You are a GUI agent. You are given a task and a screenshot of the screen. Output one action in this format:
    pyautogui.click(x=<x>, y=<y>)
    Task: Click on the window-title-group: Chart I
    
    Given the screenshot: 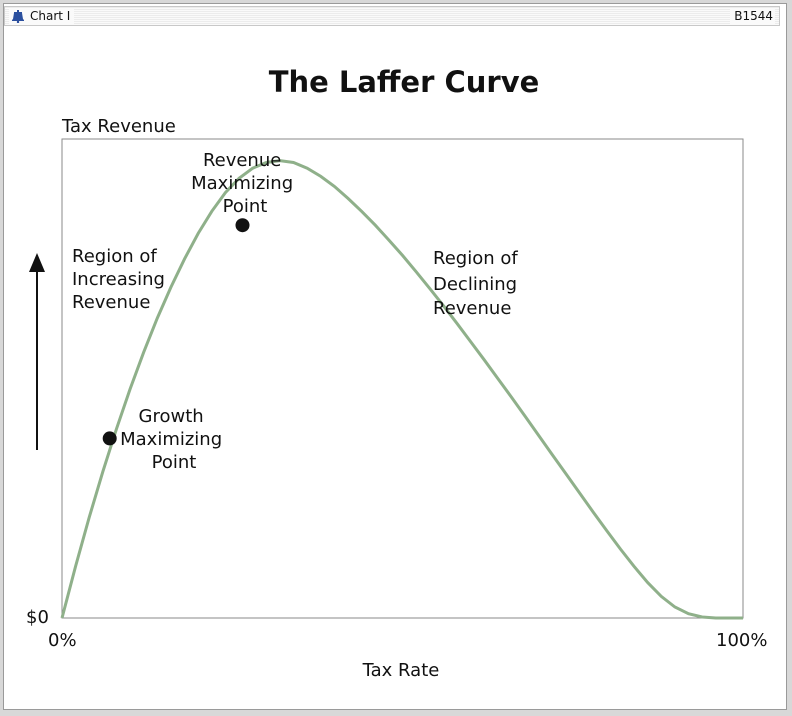 What is the action you would take?
    pyautogui.click(x=42, y=16)
    